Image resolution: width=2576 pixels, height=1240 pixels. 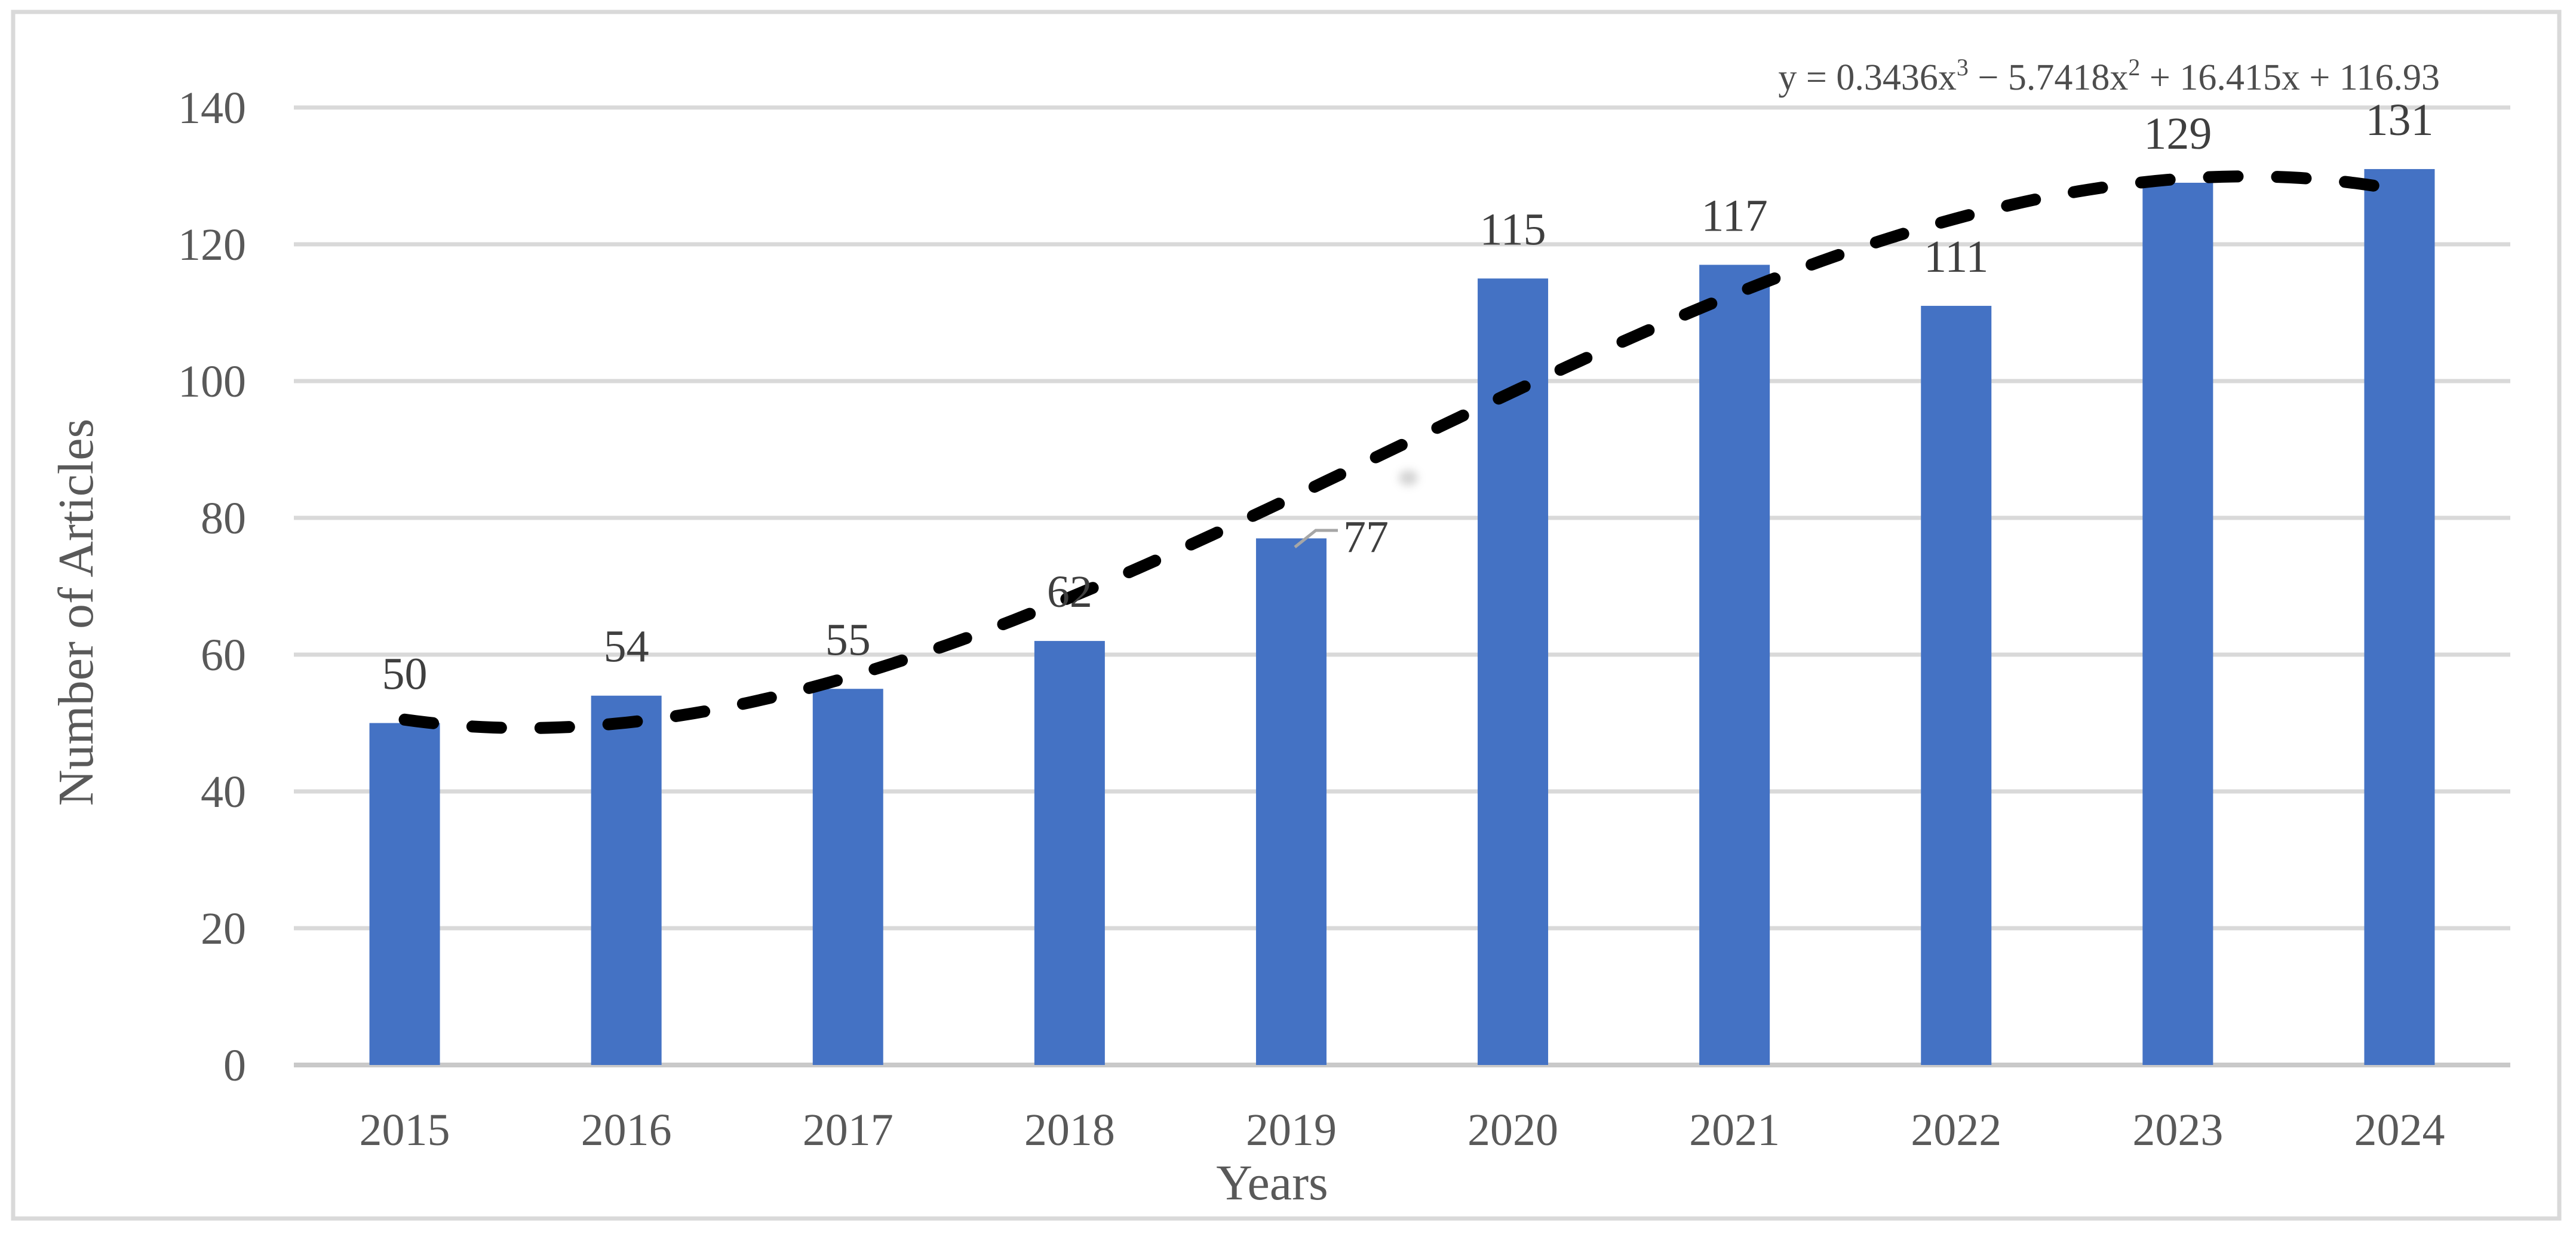 What do you see at coordinates (224, 929) in the screenshot?
I see `y-tick-label-20: 20` at bounding box center [224, 929].